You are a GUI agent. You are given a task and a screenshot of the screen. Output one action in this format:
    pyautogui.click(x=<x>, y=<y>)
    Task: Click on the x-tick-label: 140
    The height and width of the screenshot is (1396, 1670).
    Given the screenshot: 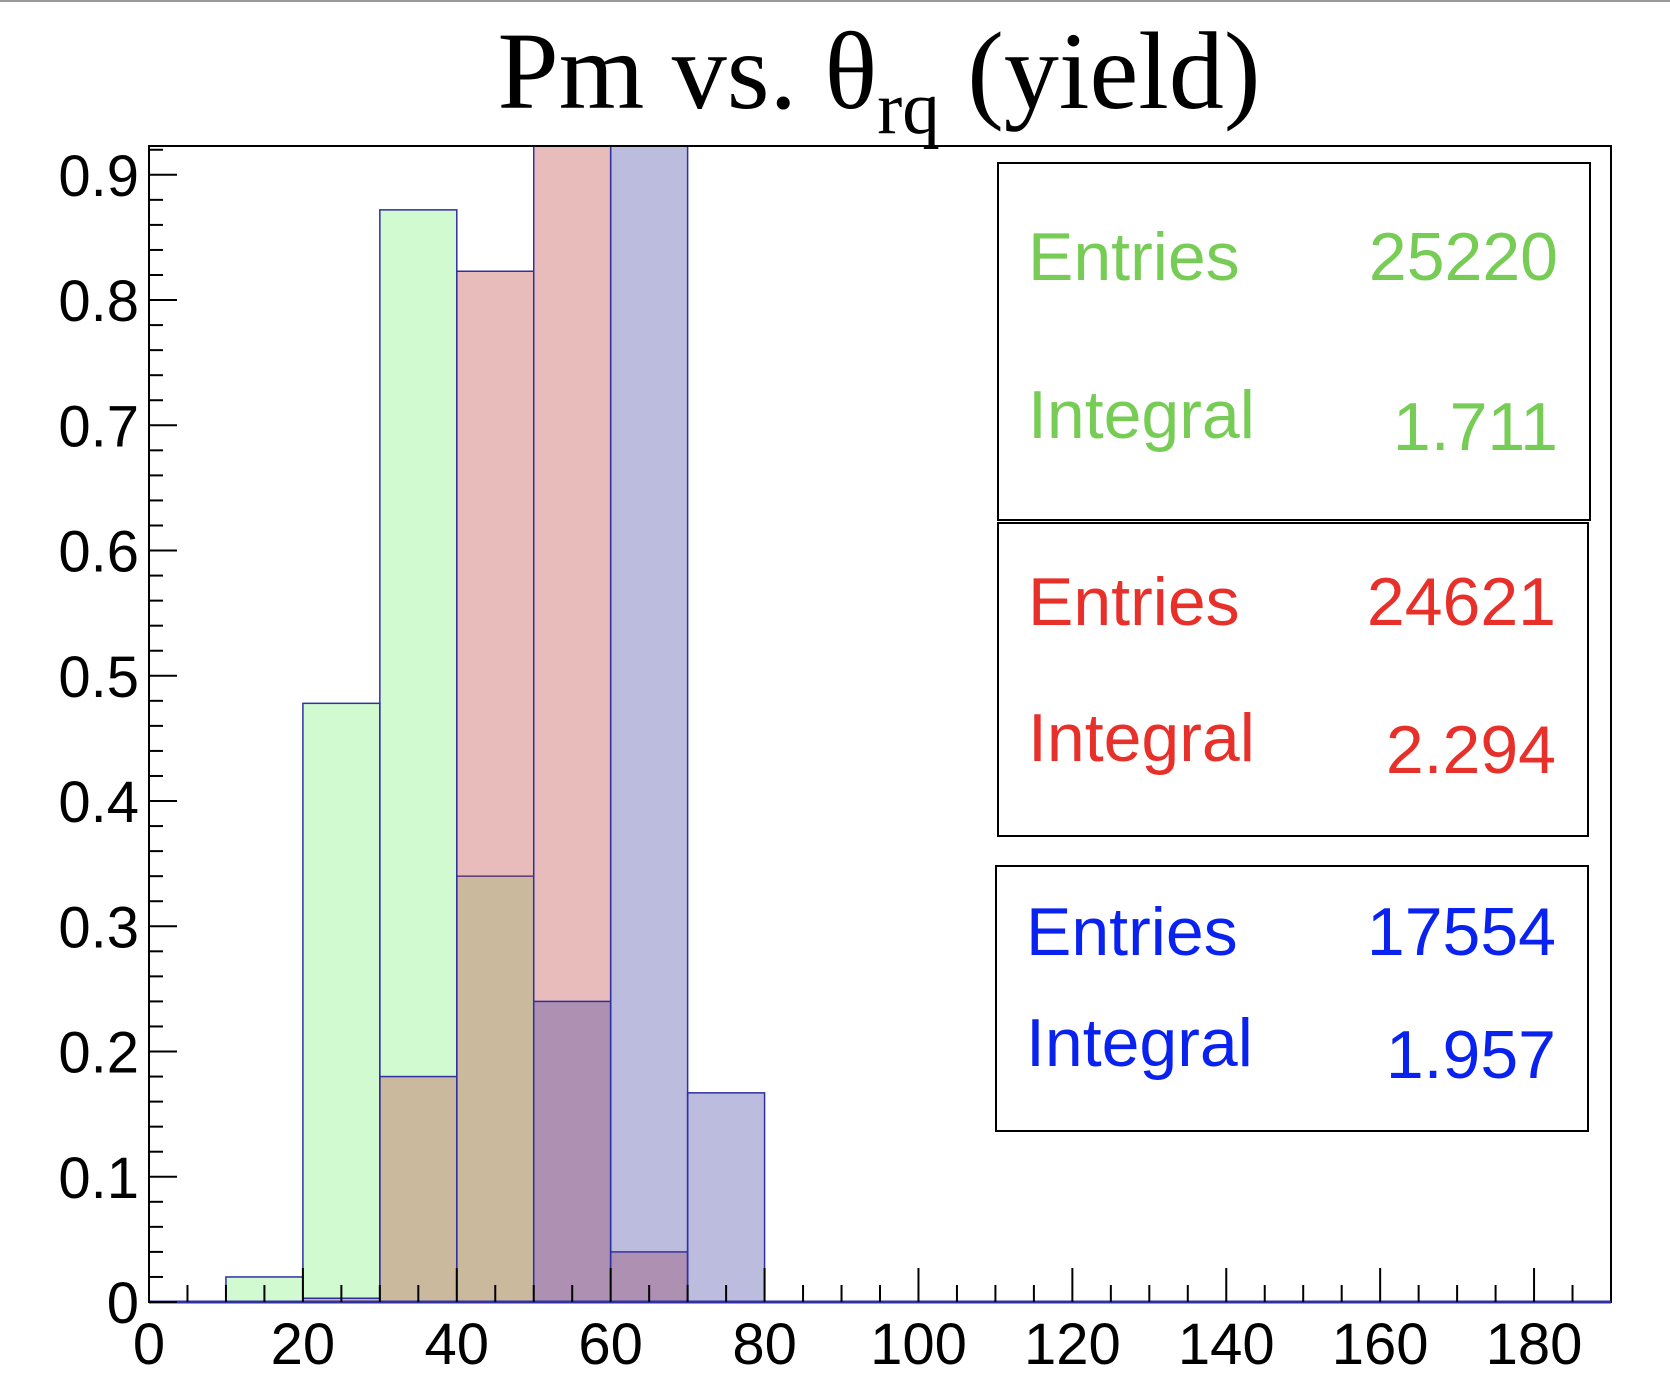 What is the action you would take?
    pyautogui.click(x=1226, y=1344)
    